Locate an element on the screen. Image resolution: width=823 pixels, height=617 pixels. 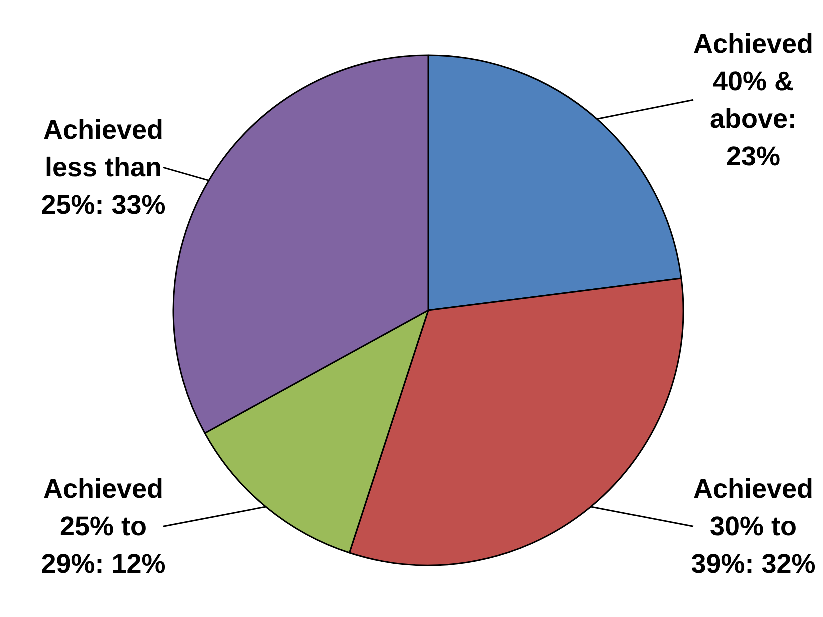
slice-label: Achieved 30% to 39%: 32% is located at coordinates (753, 527).